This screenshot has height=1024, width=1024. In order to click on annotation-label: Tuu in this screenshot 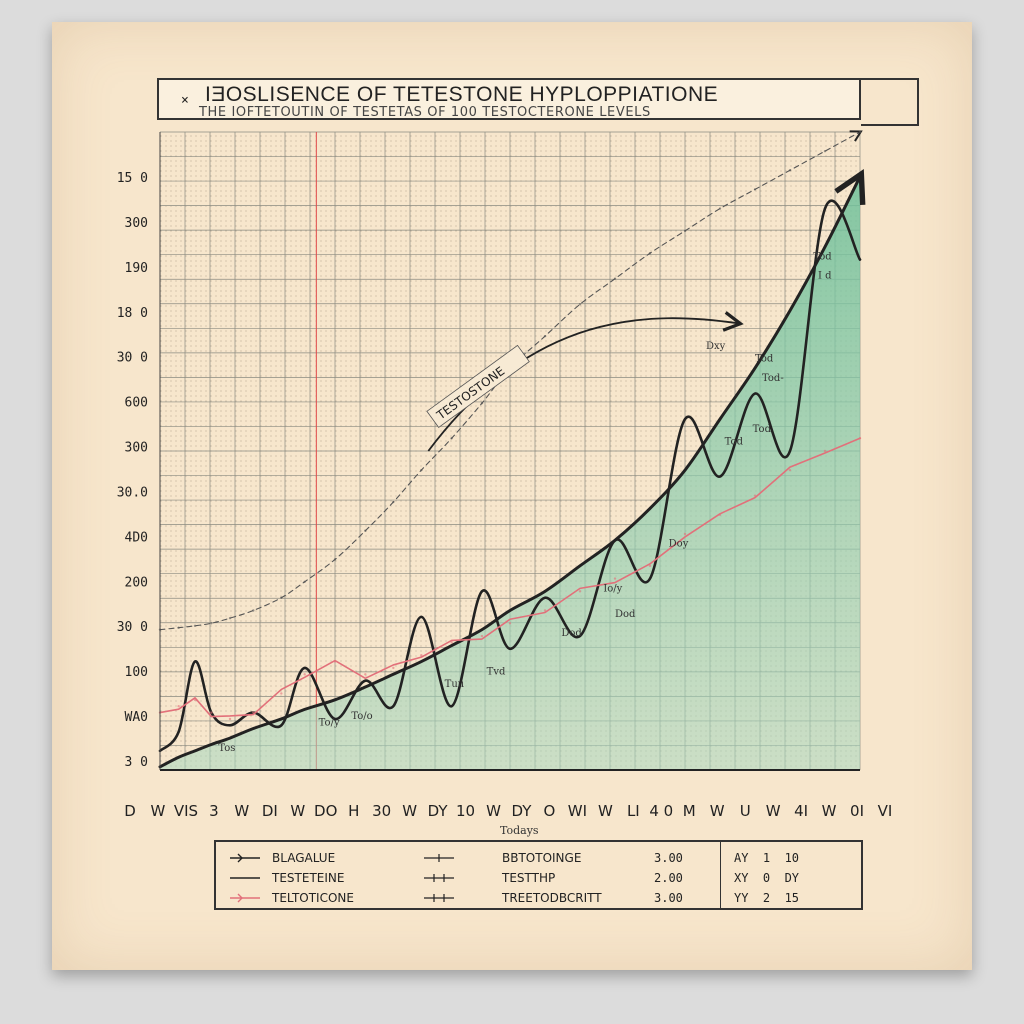, I will do `click(455, 684)`.